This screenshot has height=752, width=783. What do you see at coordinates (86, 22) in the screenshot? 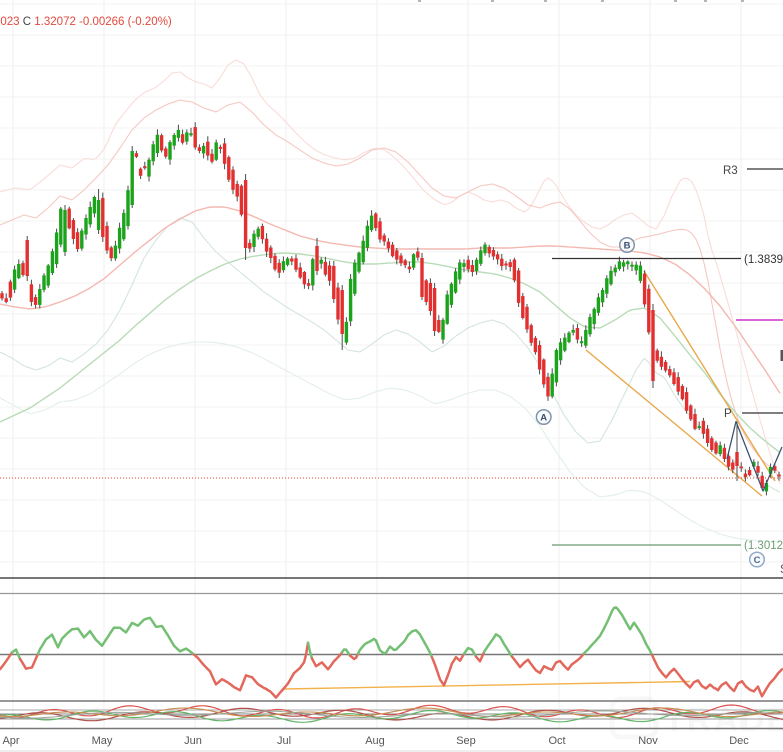
I see `svg-text:2023 C 1.32072 -0.00266 (-0.: 2023 C 1.32072 -0.00266 (-0.20%)` at bounding box center [86, 22].